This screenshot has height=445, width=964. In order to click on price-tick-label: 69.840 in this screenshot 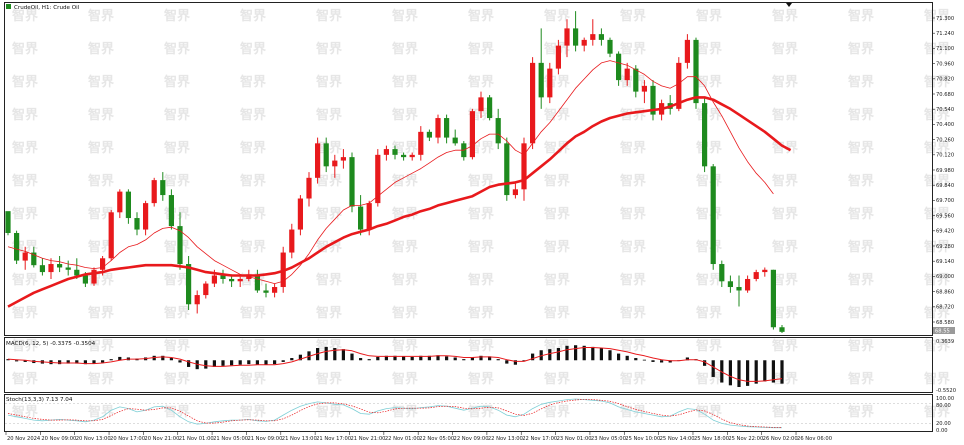, I will do `click(945, 186)`.